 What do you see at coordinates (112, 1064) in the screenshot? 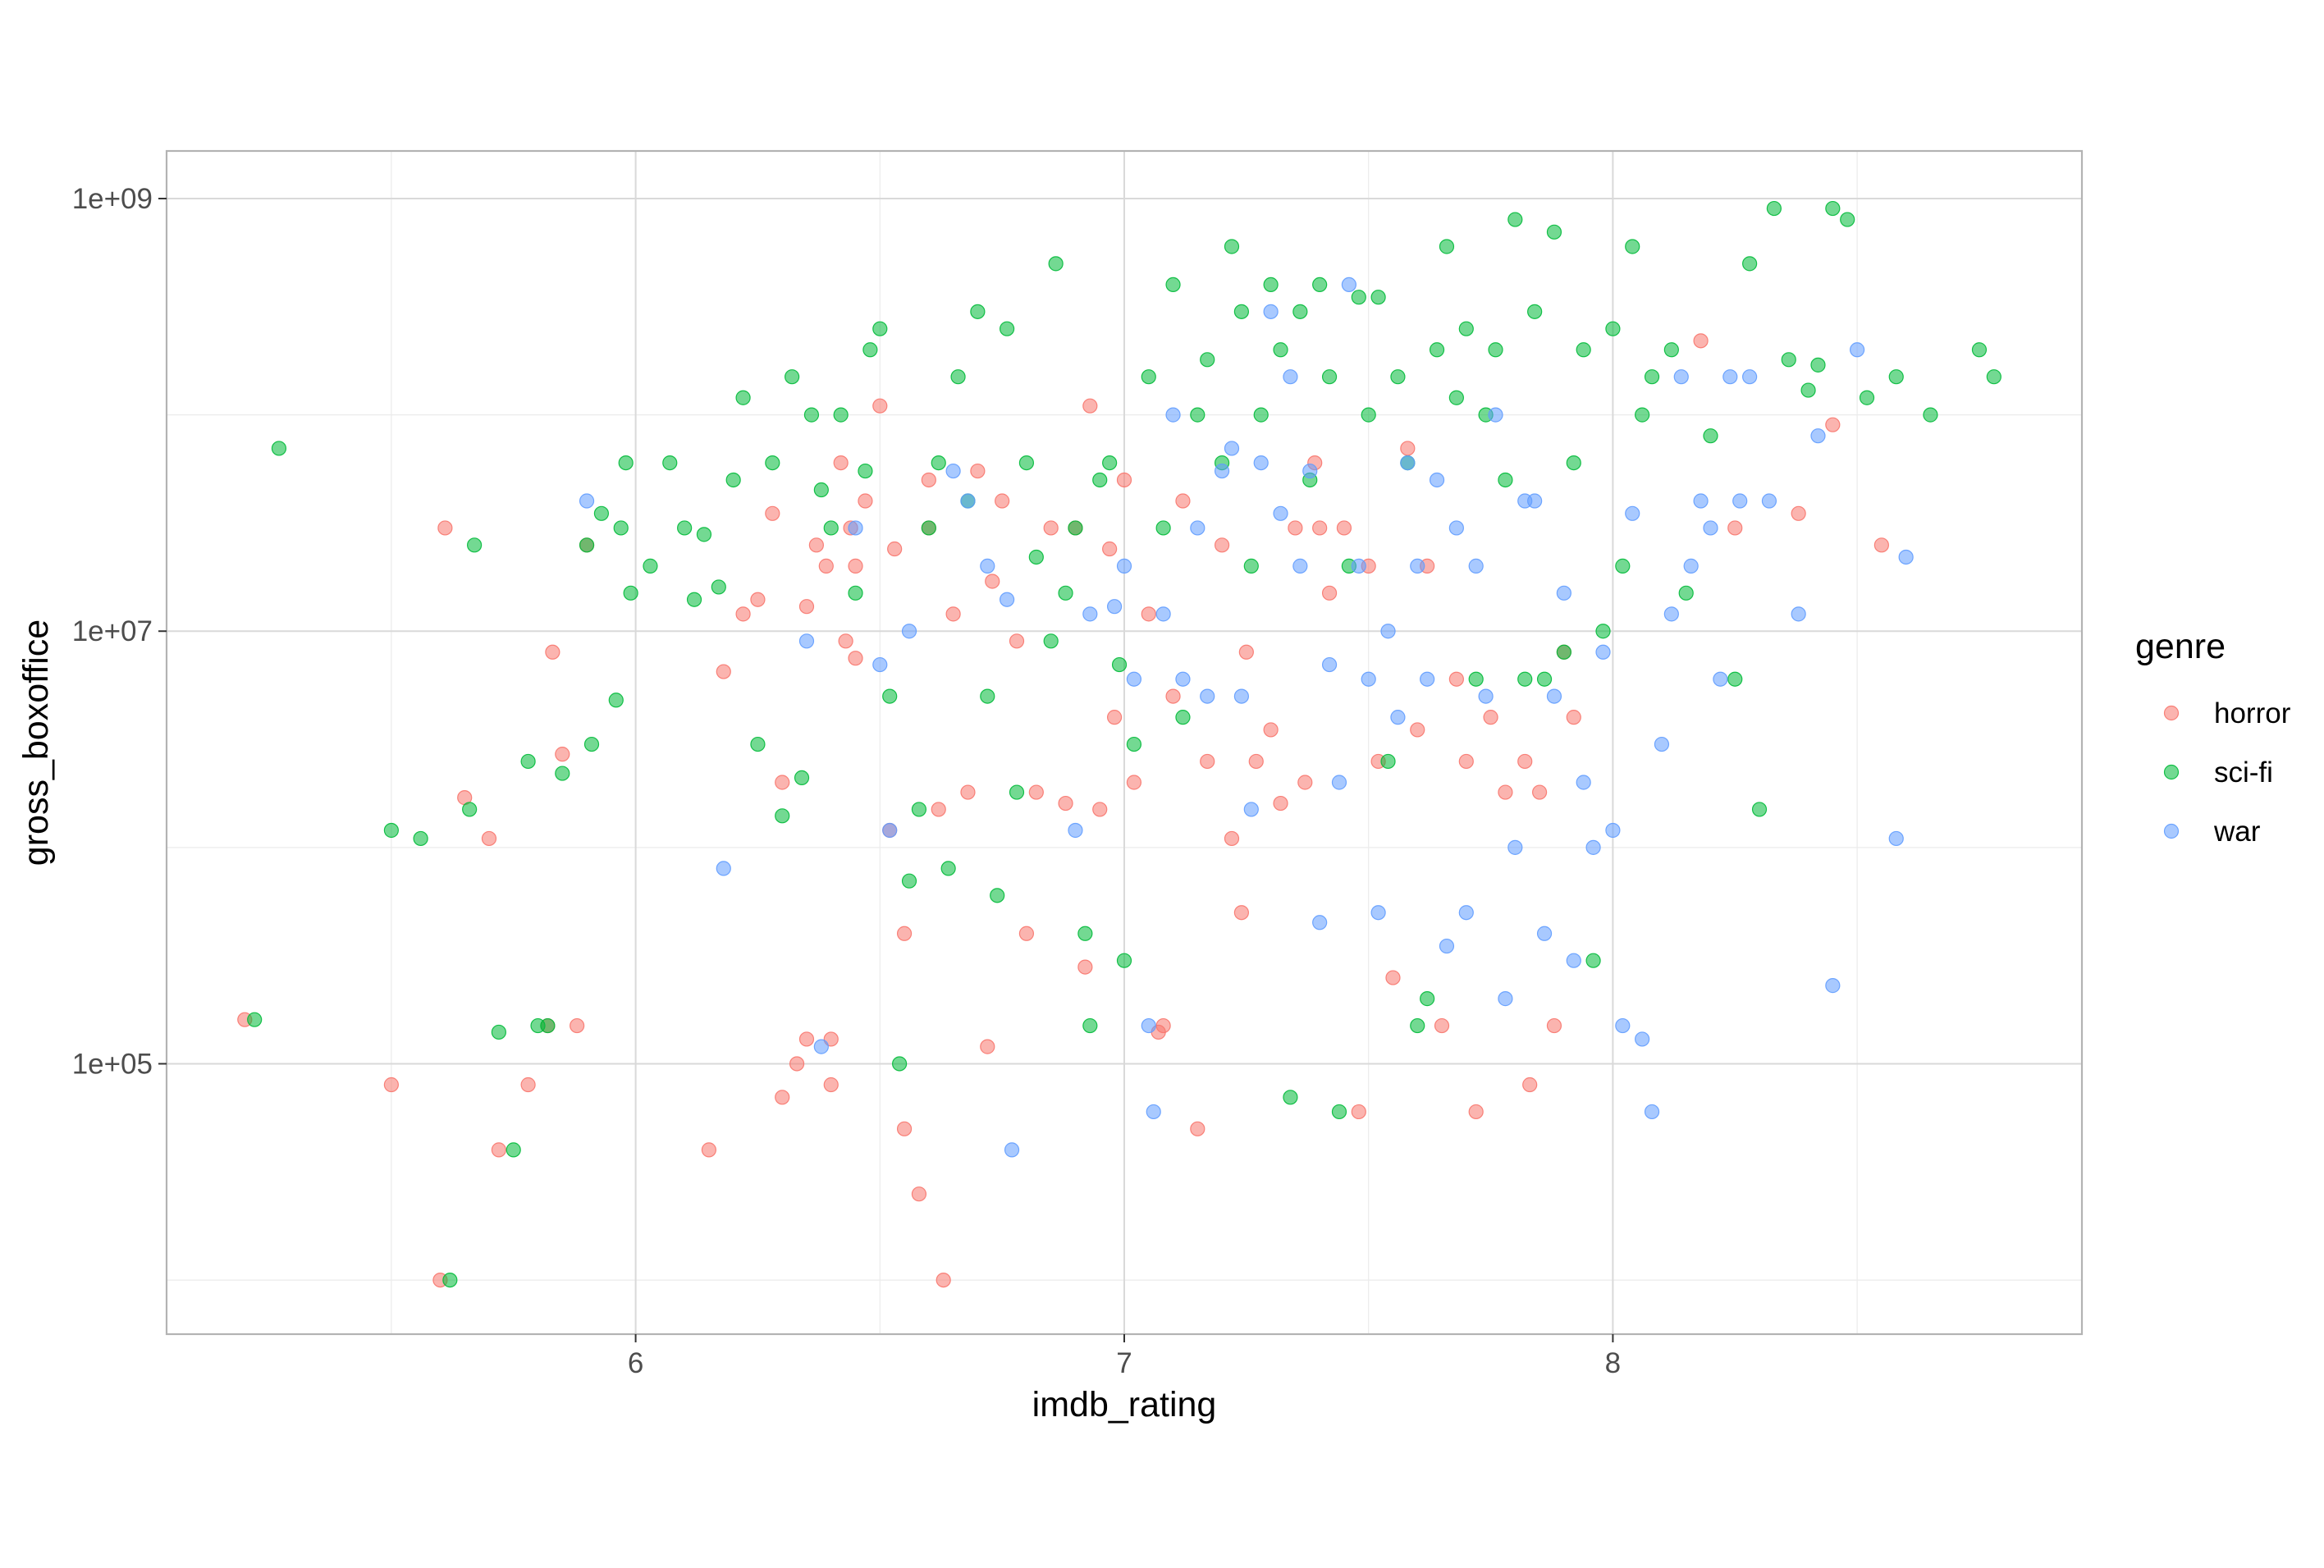
I see `y-tick-label: 1e+05` at bounding box center [112, 1064].